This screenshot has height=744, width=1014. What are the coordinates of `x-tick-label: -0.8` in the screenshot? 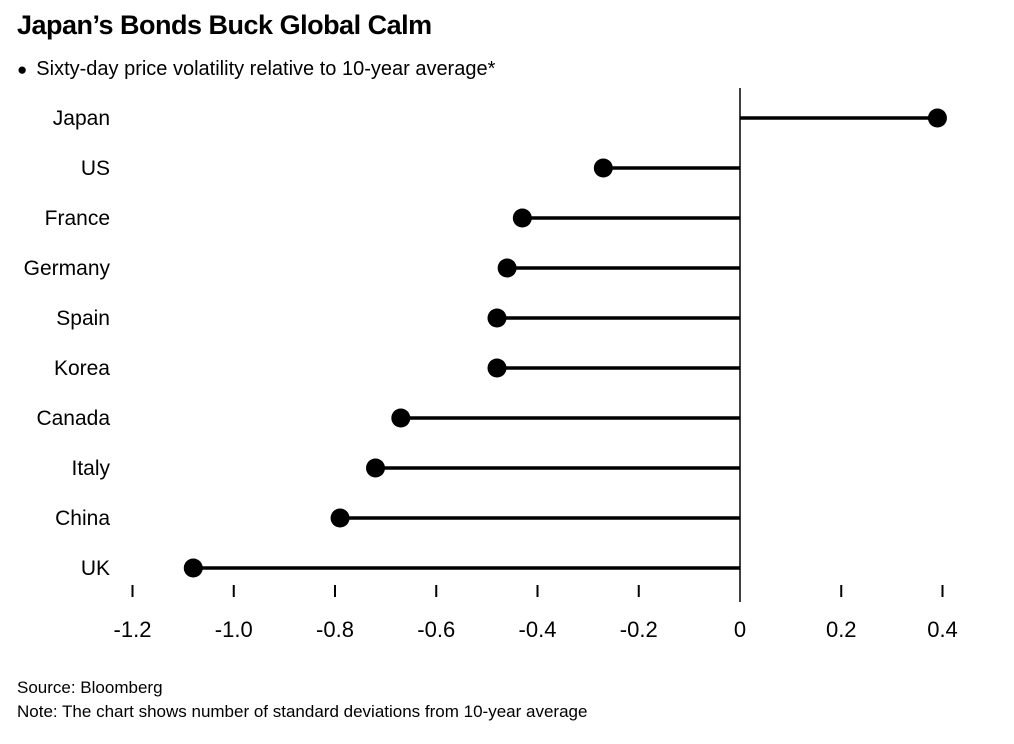 It's located at (335, 629).